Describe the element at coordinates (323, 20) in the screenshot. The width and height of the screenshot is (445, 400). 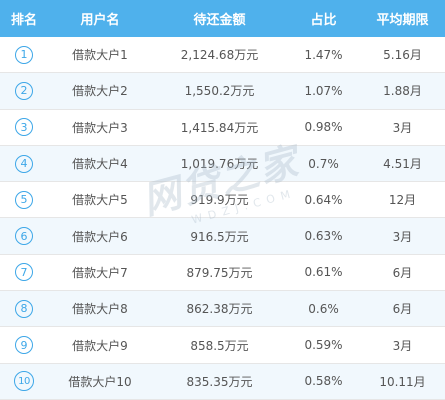
I see `header-ratio: 占比` at that location.